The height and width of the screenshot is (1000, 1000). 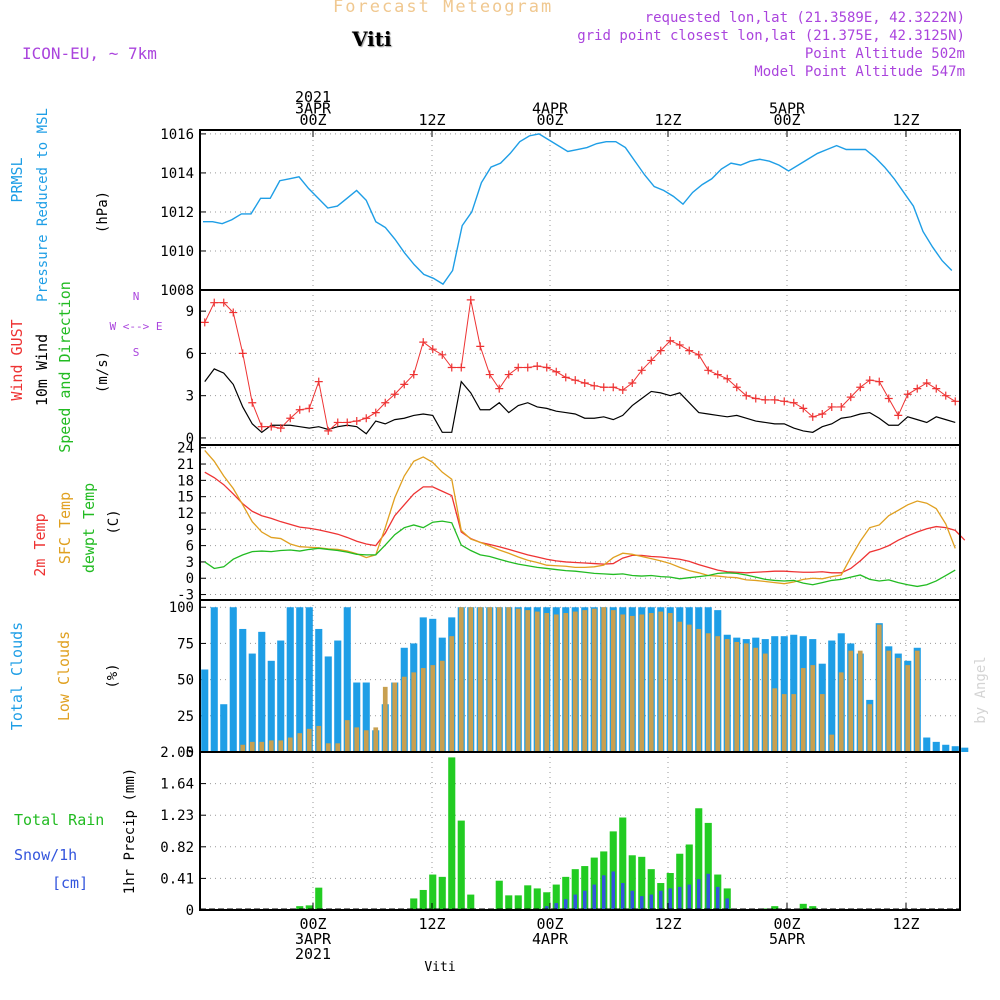 I want to click on series-line-sfc-temp, so click(x=580, y=517).